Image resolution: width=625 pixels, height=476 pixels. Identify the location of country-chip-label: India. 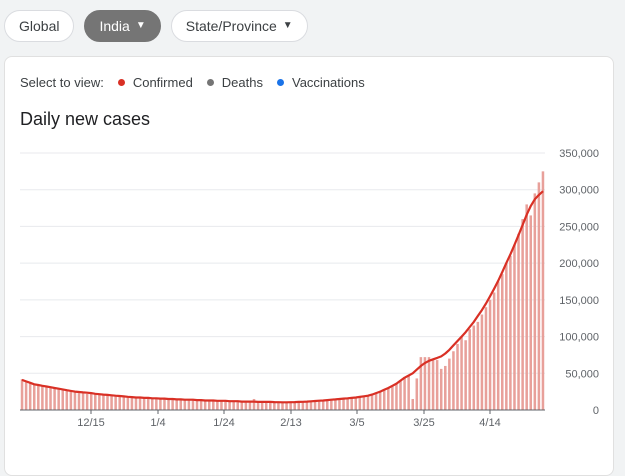
(114, 26).